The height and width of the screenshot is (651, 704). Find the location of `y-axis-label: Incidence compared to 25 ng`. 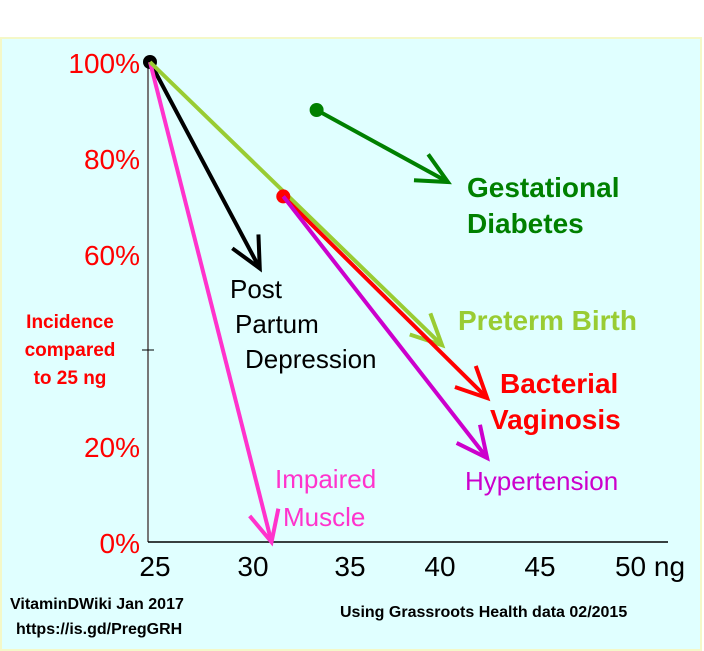

y-axis-label: Incidence compared to 25 ng is located at coordinates (70, 350).